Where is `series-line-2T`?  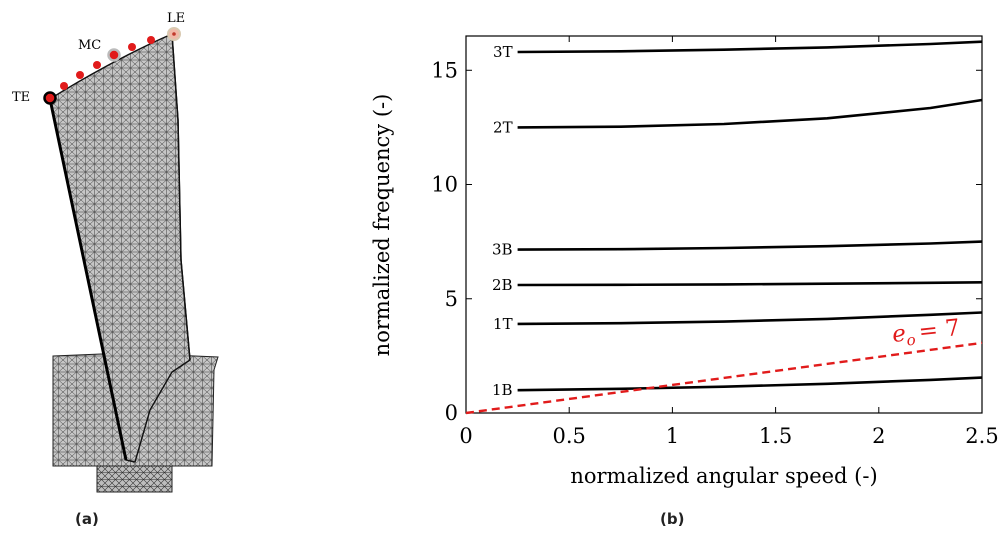 series-line-2T is located at coordinates (750, 113).